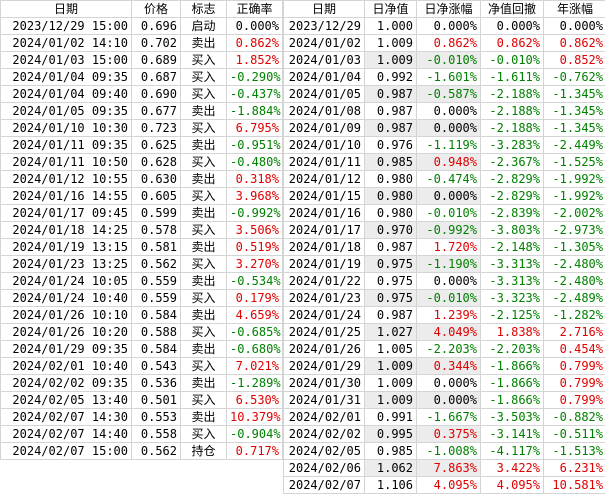 The image size is (605, 494). I want to click on data-row: 2024/01/16 0.980 -0.010% -2.839% -2.002%, so click(444, 213).